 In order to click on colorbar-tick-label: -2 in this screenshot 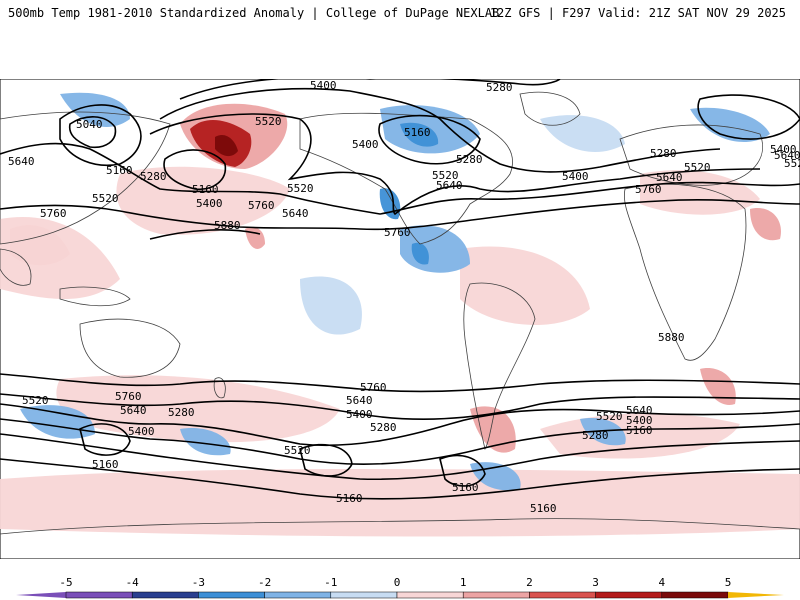, I will do `click(264, 582)`.